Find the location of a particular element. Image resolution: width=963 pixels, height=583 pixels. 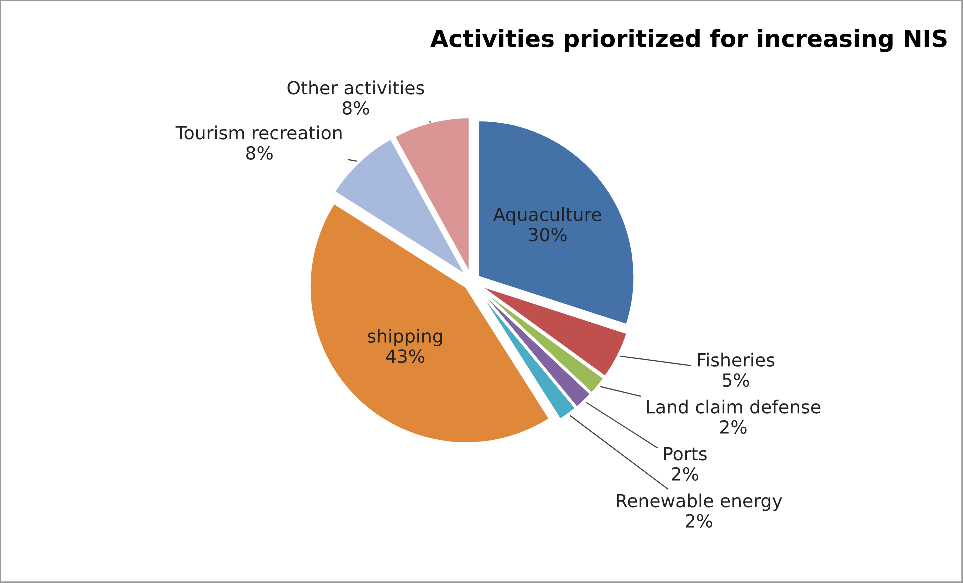

slice-label: Aquaculture is located at coordinates (547, 216).